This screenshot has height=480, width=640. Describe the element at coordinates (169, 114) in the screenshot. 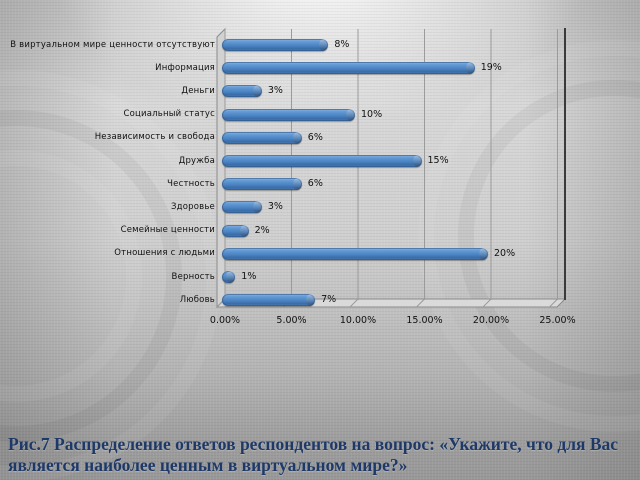

I see `category-label: Социальный статус` at that location.